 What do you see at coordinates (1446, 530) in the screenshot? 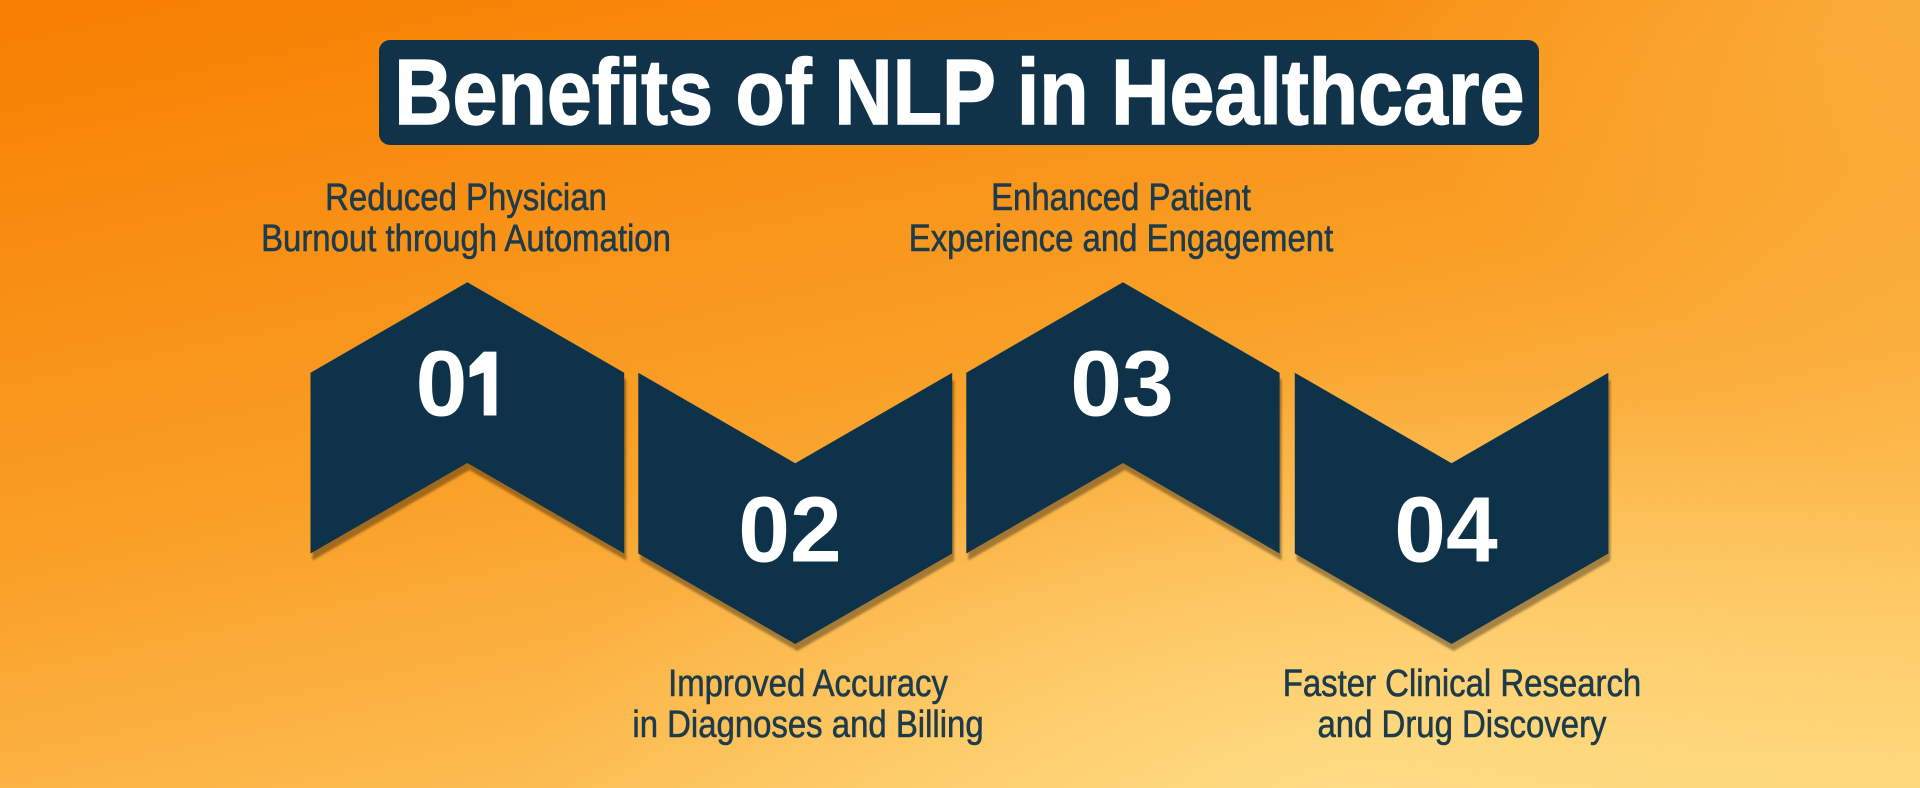
I see `svg-text: 04` at bounding box center [1446, 530].